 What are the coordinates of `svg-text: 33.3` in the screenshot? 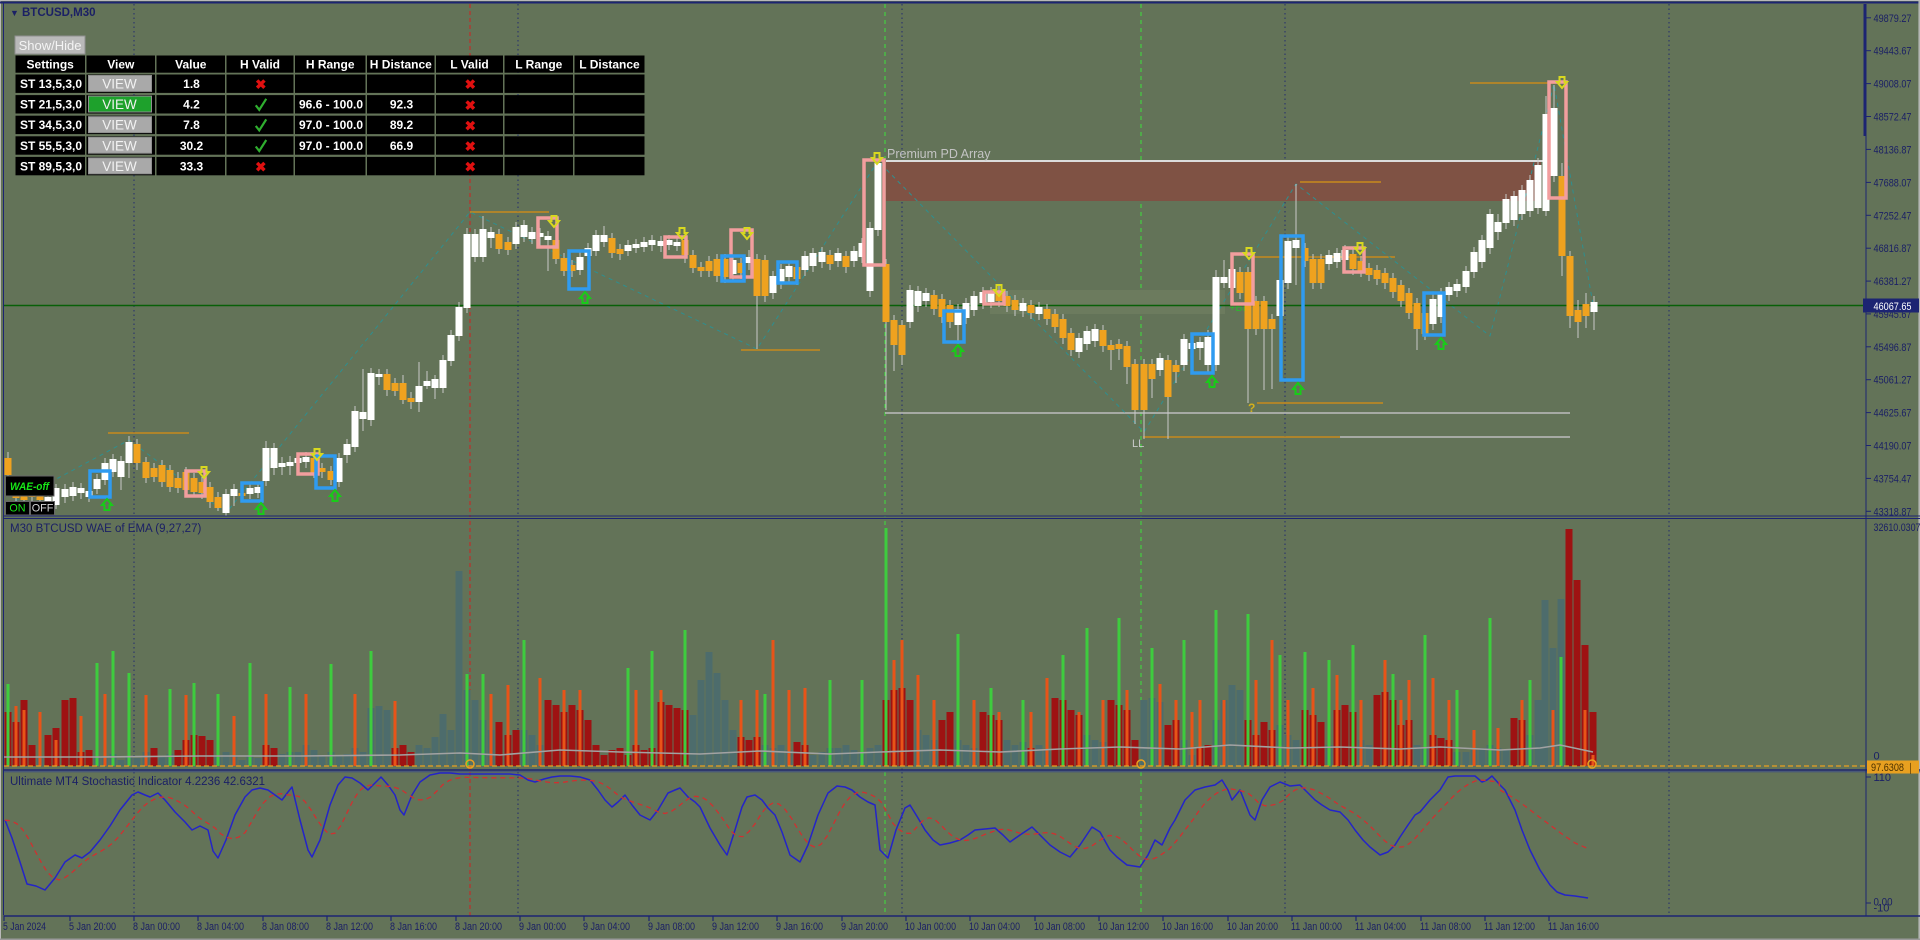 It's located at (192, 166).